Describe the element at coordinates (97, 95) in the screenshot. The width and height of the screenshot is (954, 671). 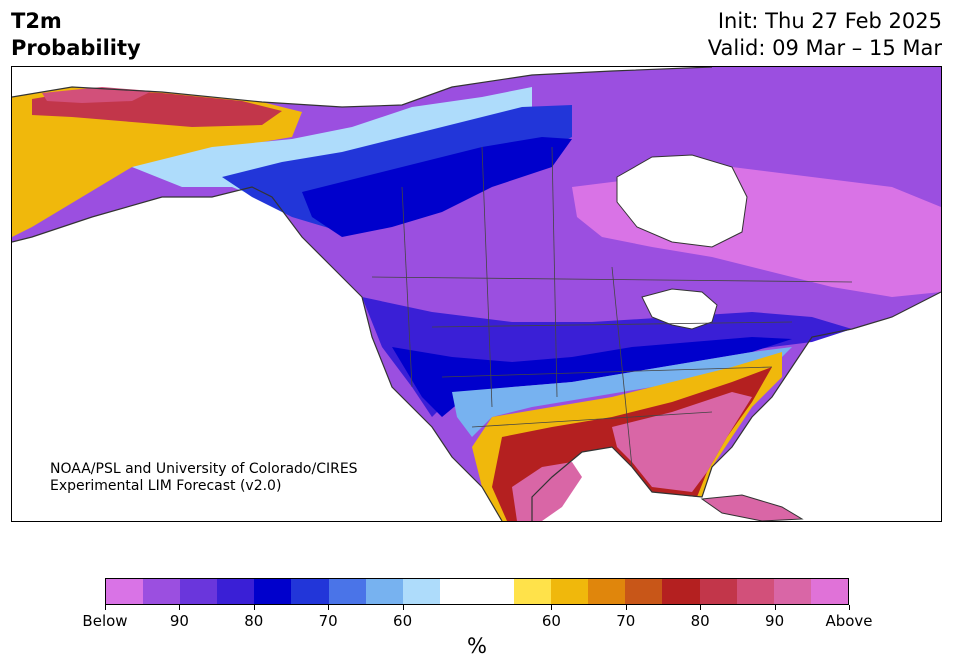
I see `alaska-peak-warm` at that location.